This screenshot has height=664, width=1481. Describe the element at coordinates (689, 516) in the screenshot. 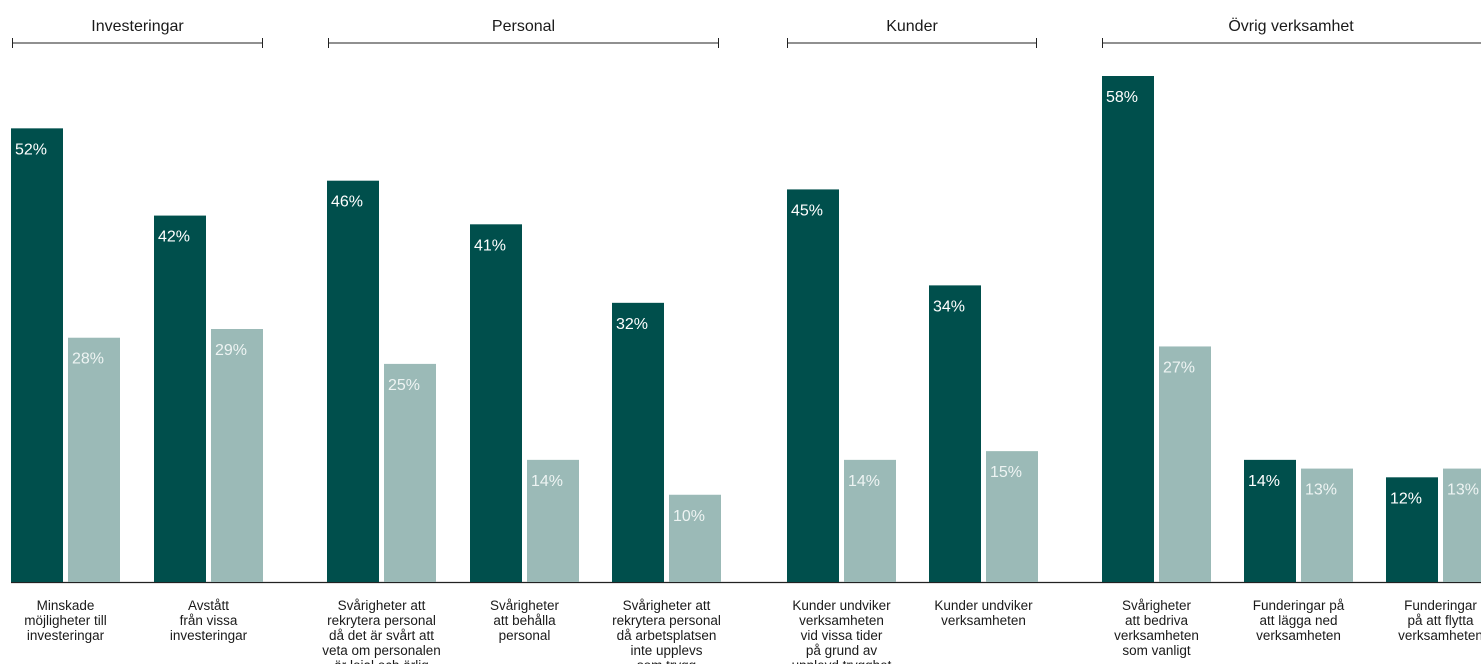

I see `bar-value-label: 10%` at that location.